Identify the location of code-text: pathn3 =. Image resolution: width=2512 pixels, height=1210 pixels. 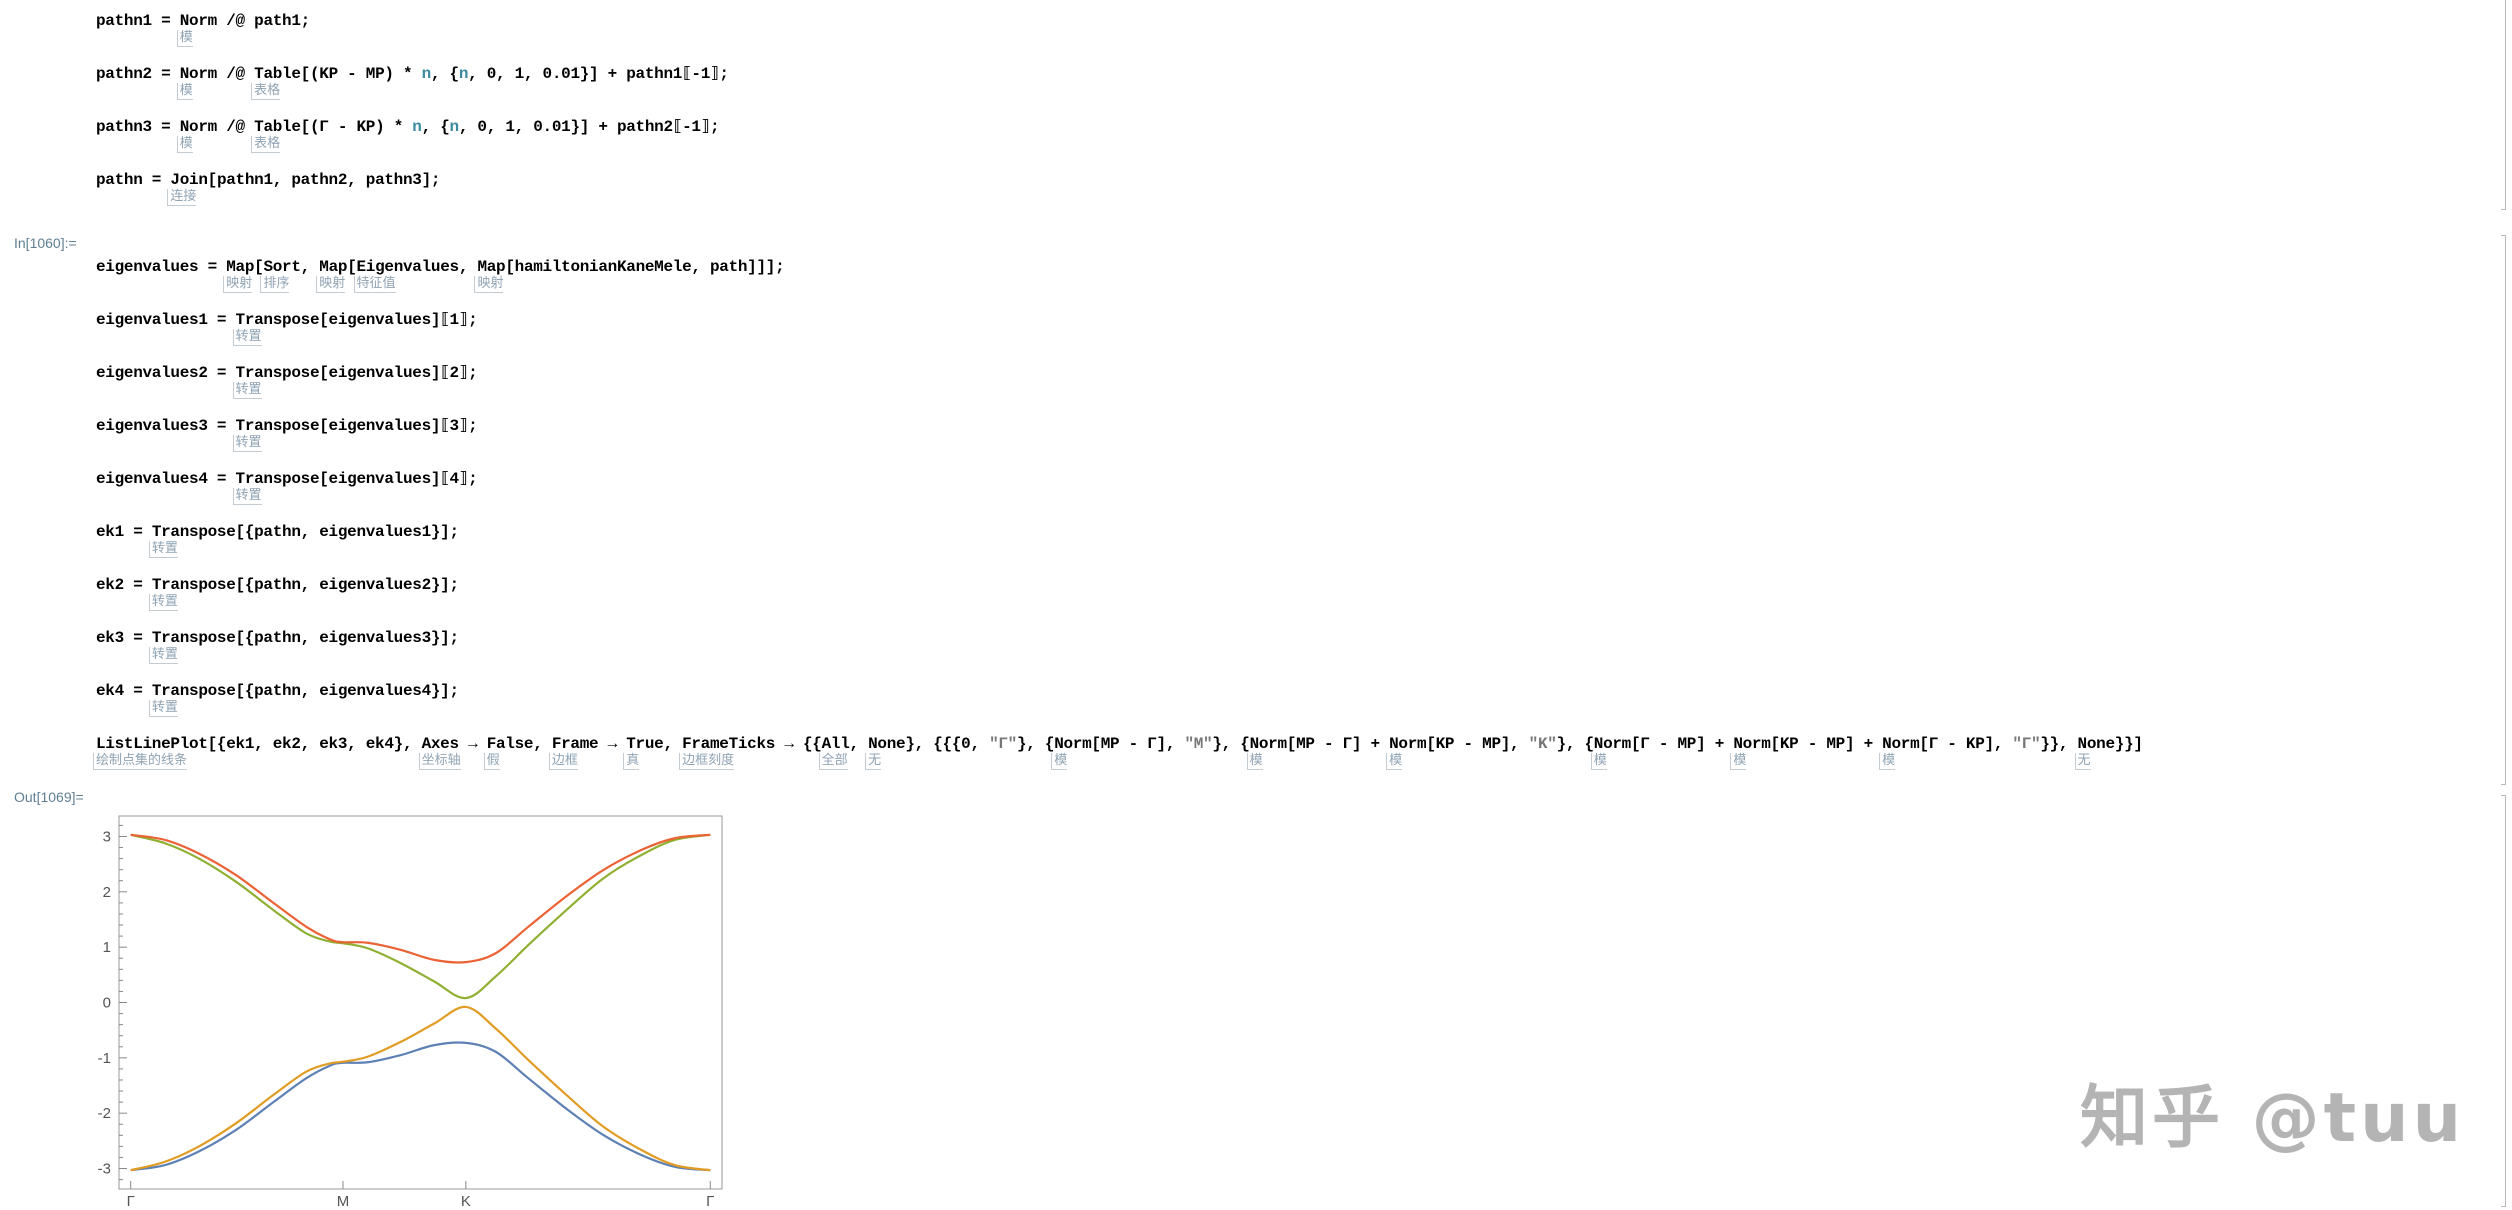
(138, 127).